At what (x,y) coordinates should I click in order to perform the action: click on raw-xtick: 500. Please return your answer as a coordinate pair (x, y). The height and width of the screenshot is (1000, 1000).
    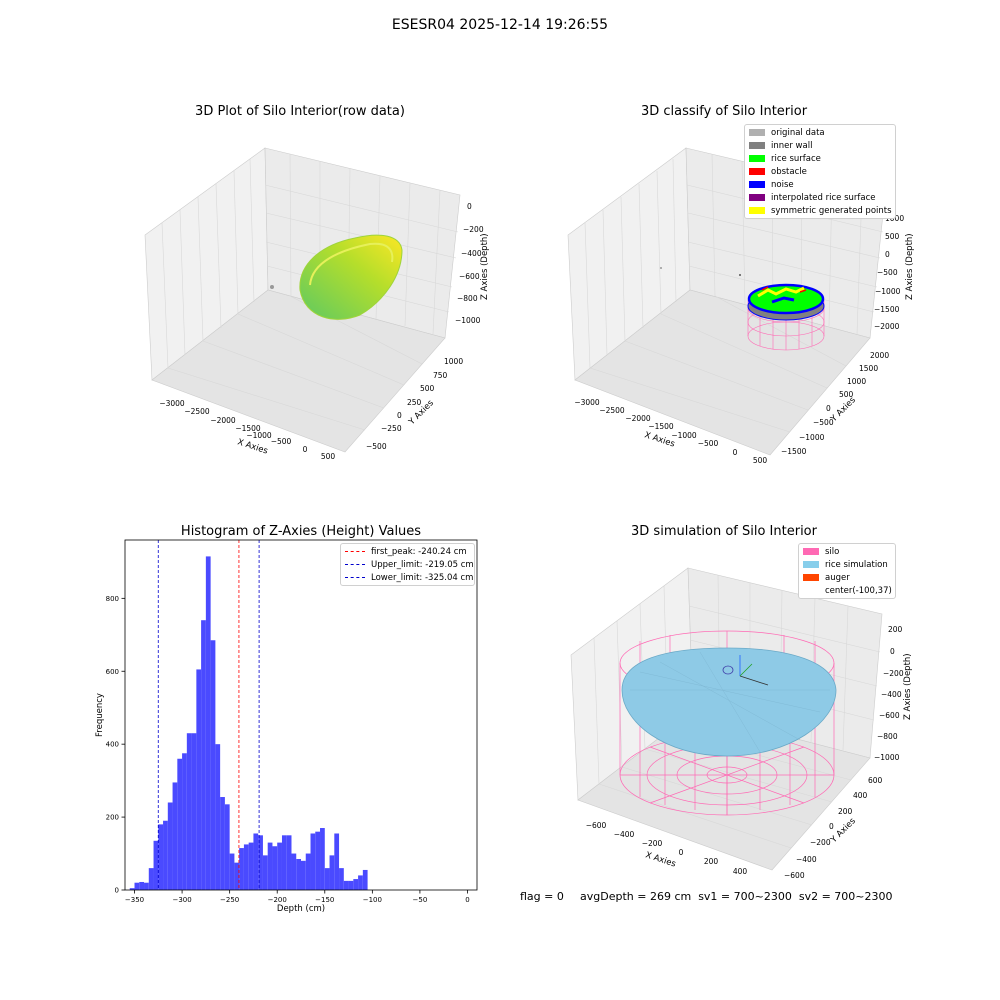
    Looking at the image, I should click on (328, 456).